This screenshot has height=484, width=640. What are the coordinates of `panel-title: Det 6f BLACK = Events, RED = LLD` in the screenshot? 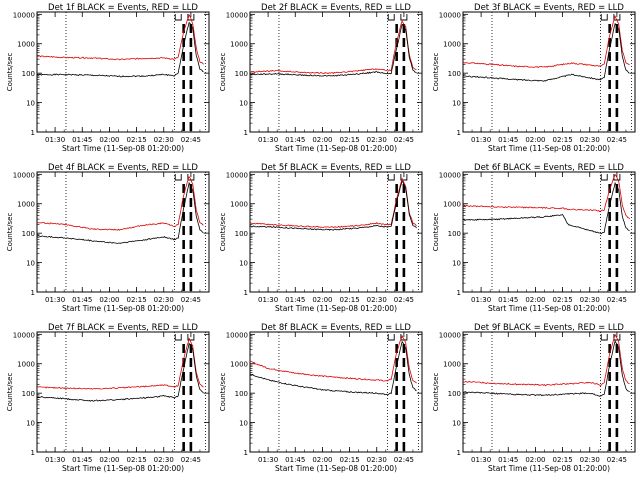 It's located at (549, 168).